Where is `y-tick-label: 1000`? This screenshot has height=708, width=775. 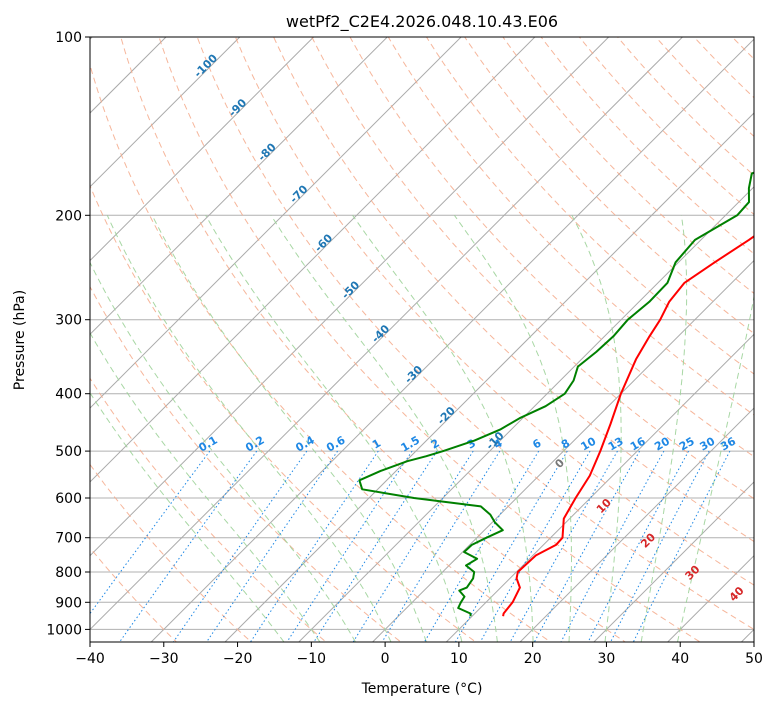 y-tick-label: 1000 is located at coordinates (64, 630).